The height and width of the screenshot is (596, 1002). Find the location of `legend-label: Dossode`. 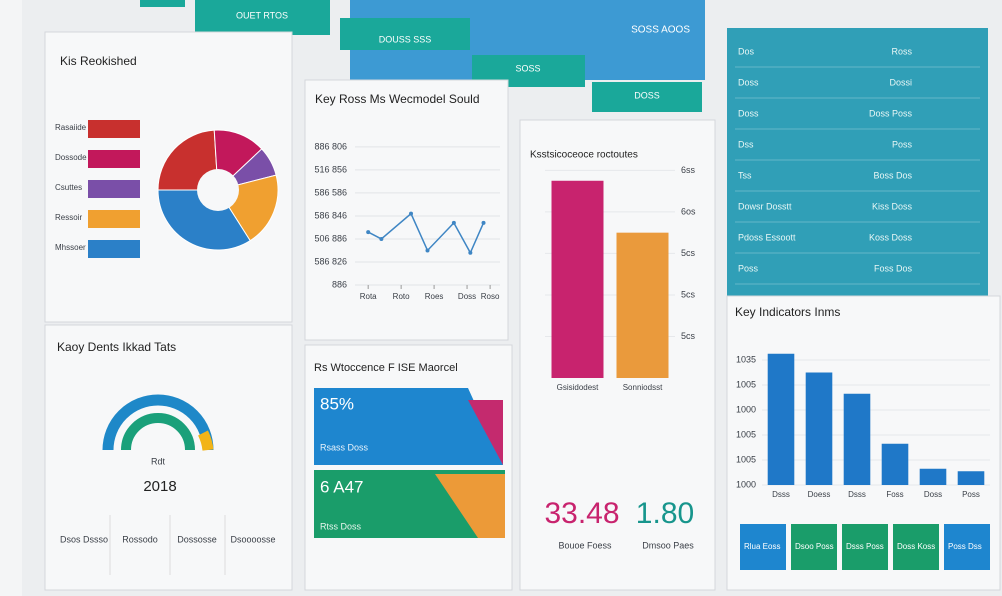

legend-label: Dossode is located at coordinates (71, 157).